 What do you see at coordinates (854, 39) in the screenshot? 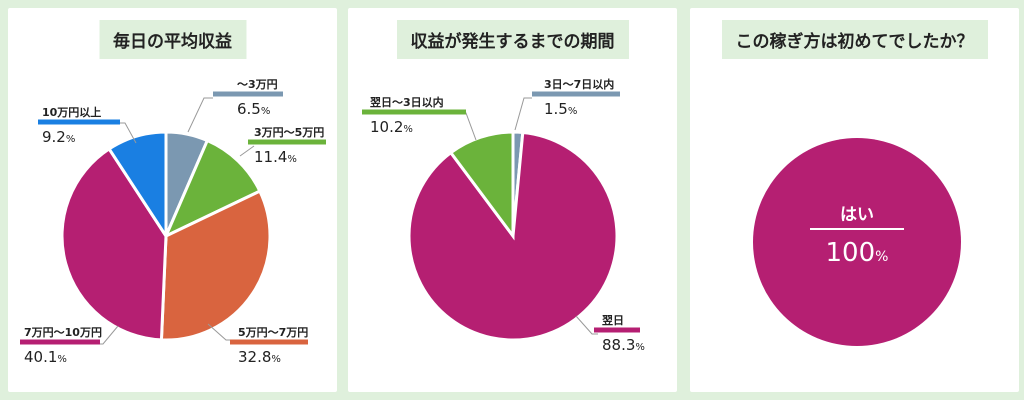
I see `chart-title: この稼ぎ方は初めてでしたか？` at bounding box center [854, 39].